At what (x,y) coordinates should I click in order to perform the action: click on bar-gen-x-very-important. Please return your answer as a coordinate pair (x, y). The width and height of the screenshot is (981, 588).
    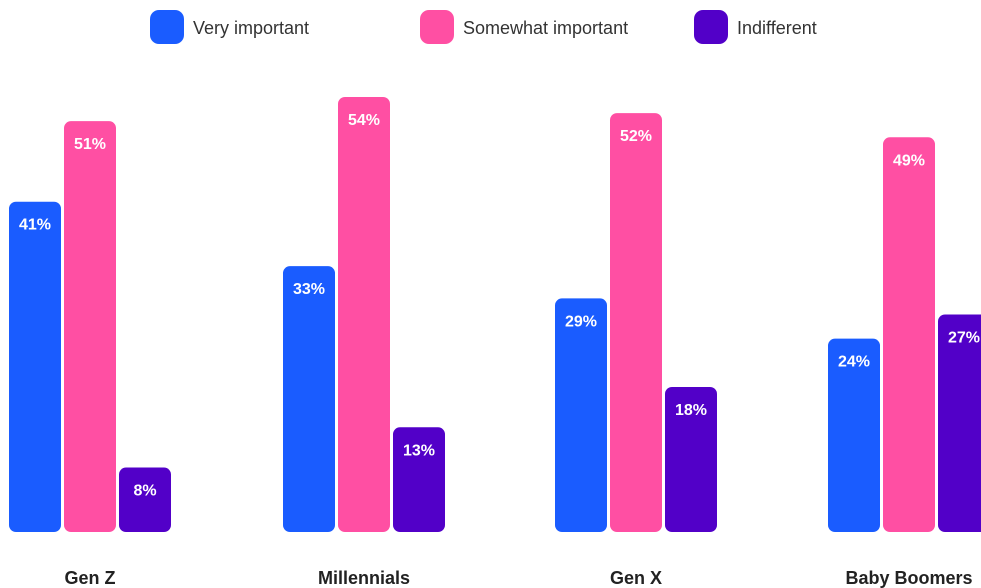
    Looking at the image, I should click on (581, 415).